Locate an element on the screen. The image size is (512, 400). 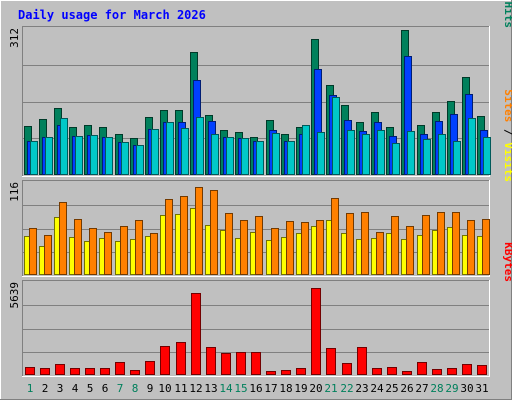
panel-legend: Sites / Visits is located at coordinates (507, 135).